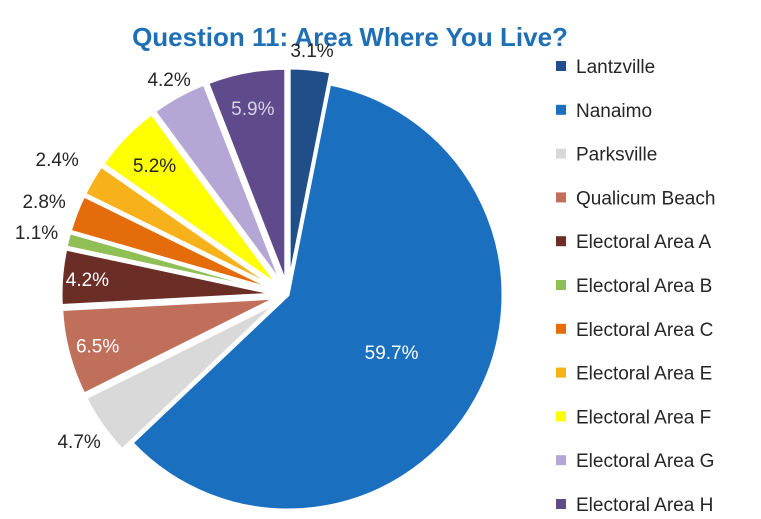 The image size is (761, 519). Describe the element at coordinates (252, 109) in the screenshot. I see `data-label-electoral-area-h: 5.9%` at that location.